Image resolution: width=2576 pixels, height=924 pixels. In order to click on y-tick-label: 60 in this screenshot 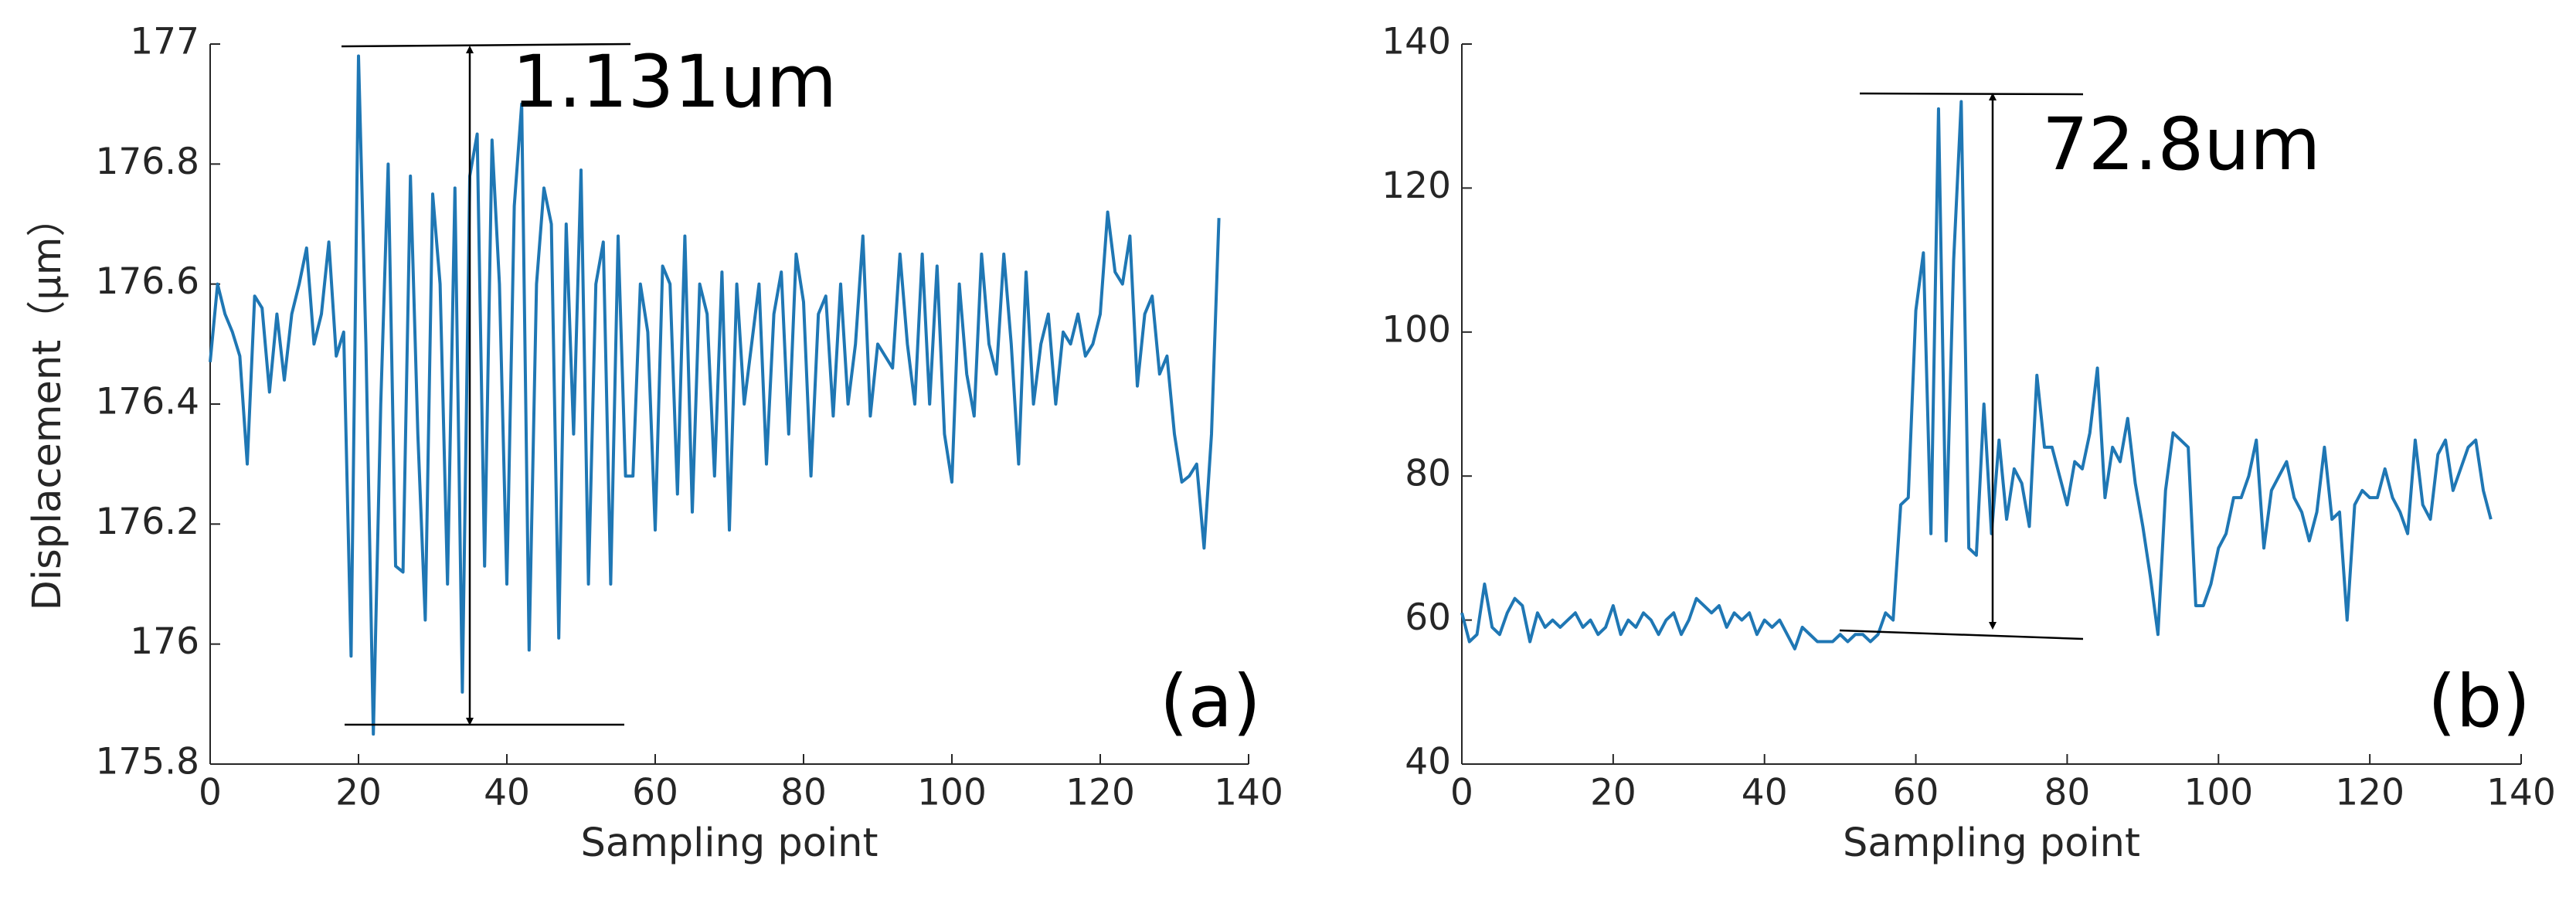, I will do `click(1428, 617)`.